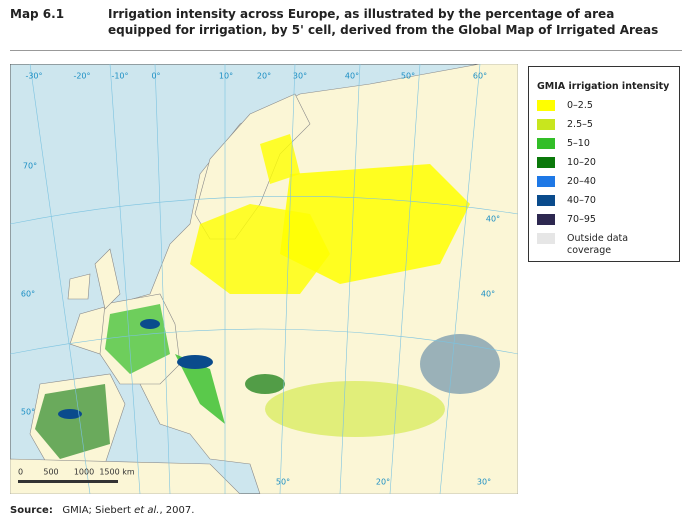 The width and height of the screenshot is (688, 522). I want to click on scale-label: 0, so click(20, 472).